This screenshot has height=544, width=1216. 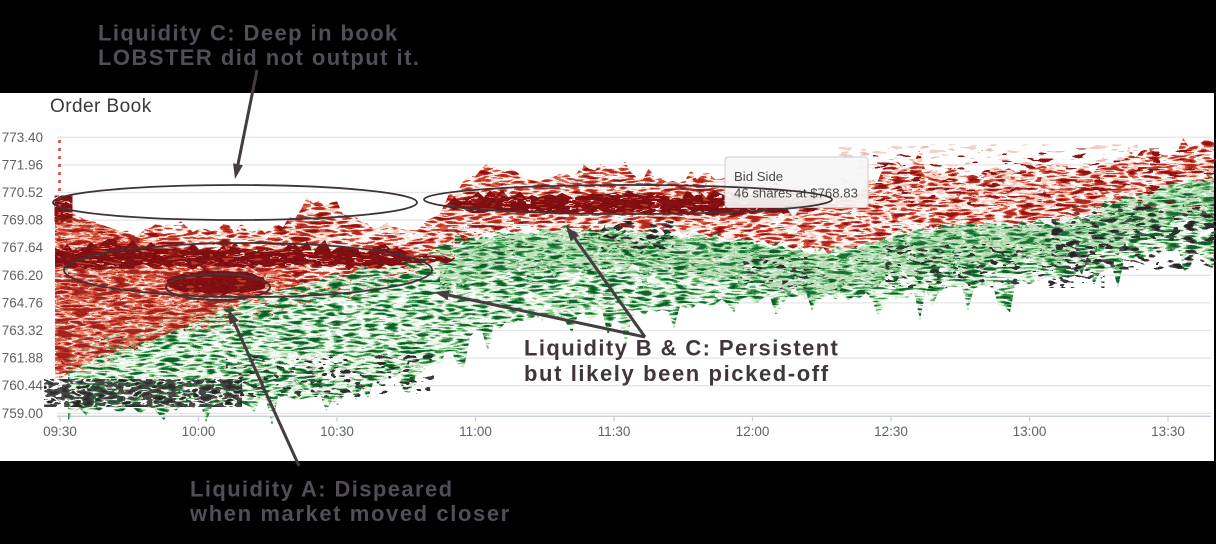 What do you see at coordinates (22, 275) in the screenshot?
I see `svg-text: 766.20` at bounding box center [22, 275].